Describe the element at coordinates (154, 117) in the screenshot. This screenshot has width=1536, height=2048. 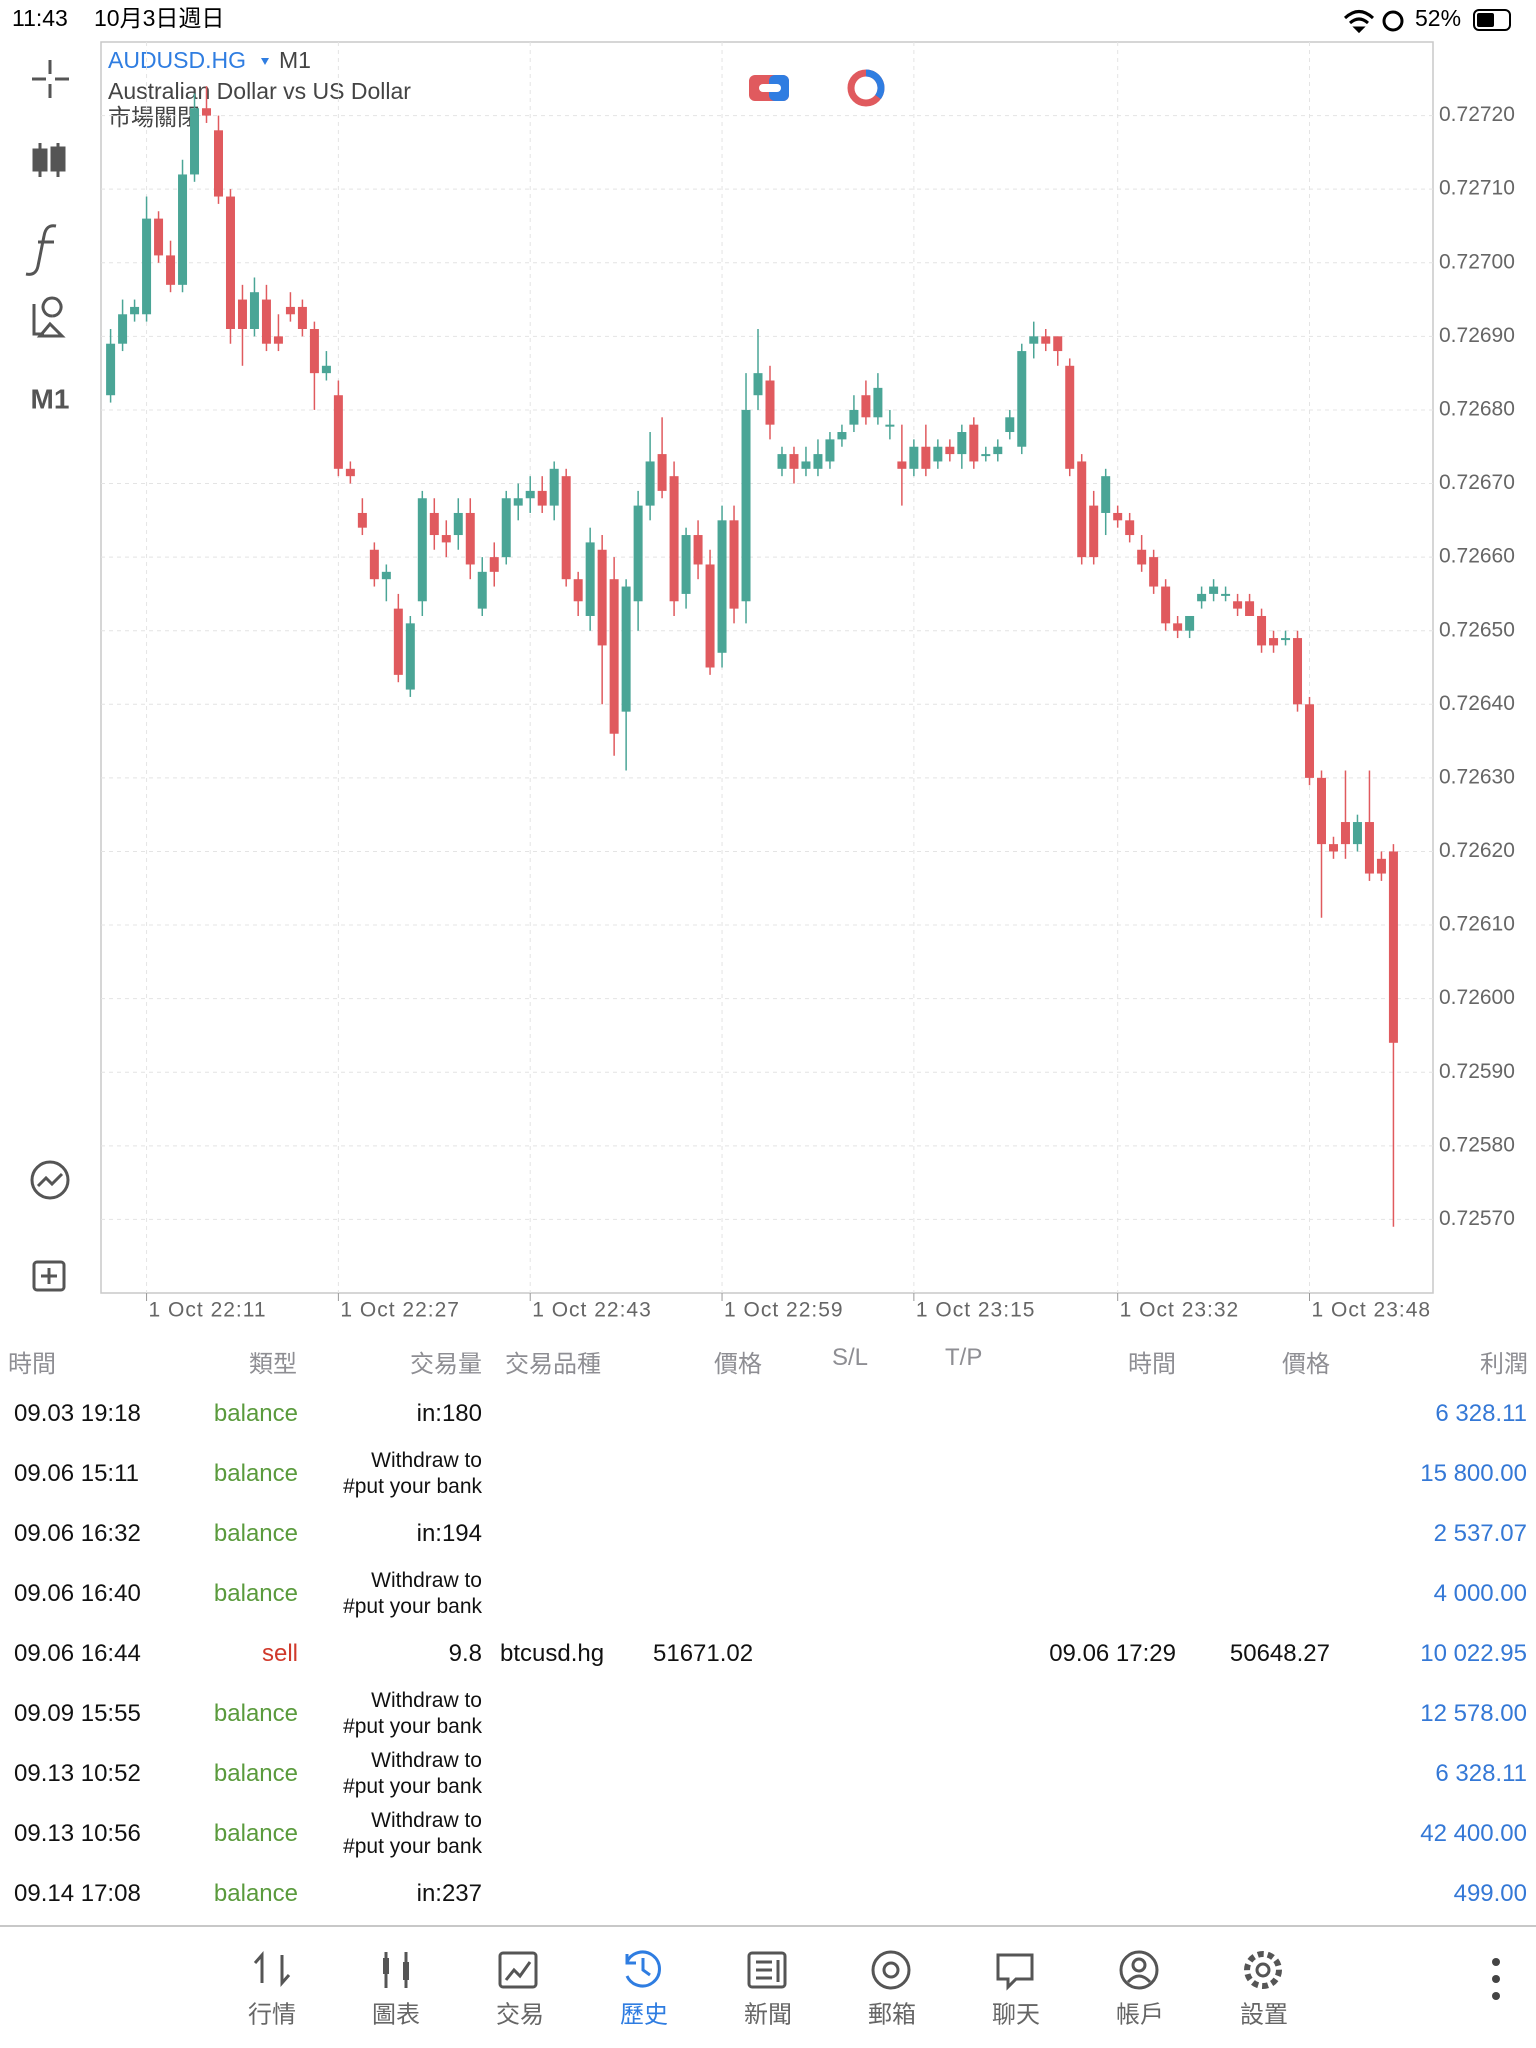
I see `market-status: 市場關閉` at that location.